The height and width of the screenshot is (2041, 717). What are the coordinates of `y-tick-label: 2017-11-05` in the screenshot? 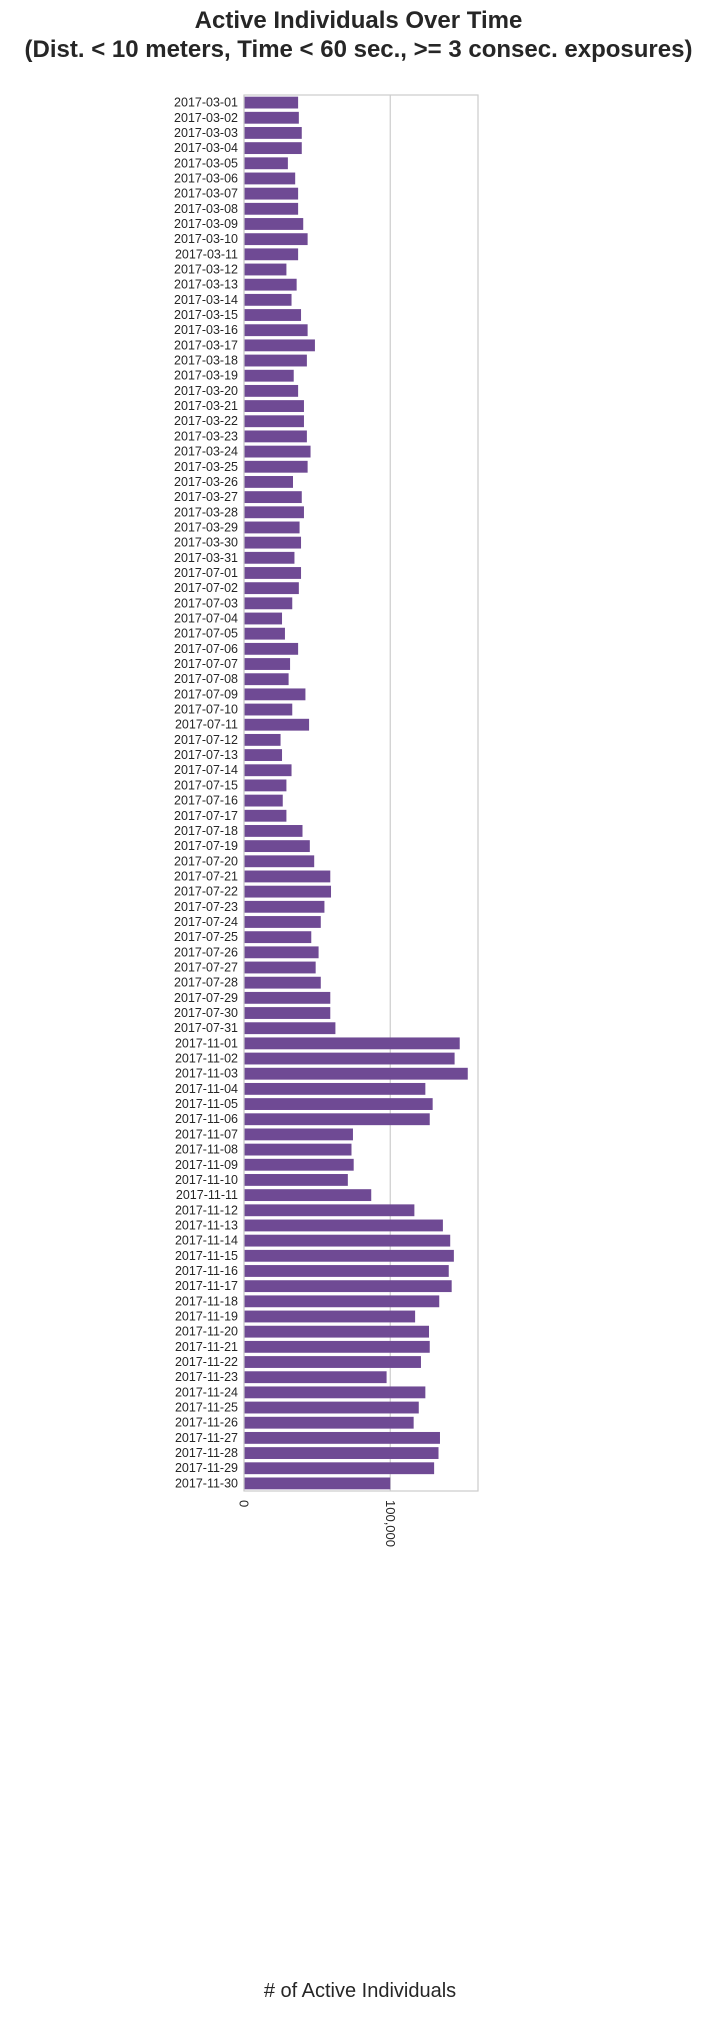 It's located at (206, 1104).